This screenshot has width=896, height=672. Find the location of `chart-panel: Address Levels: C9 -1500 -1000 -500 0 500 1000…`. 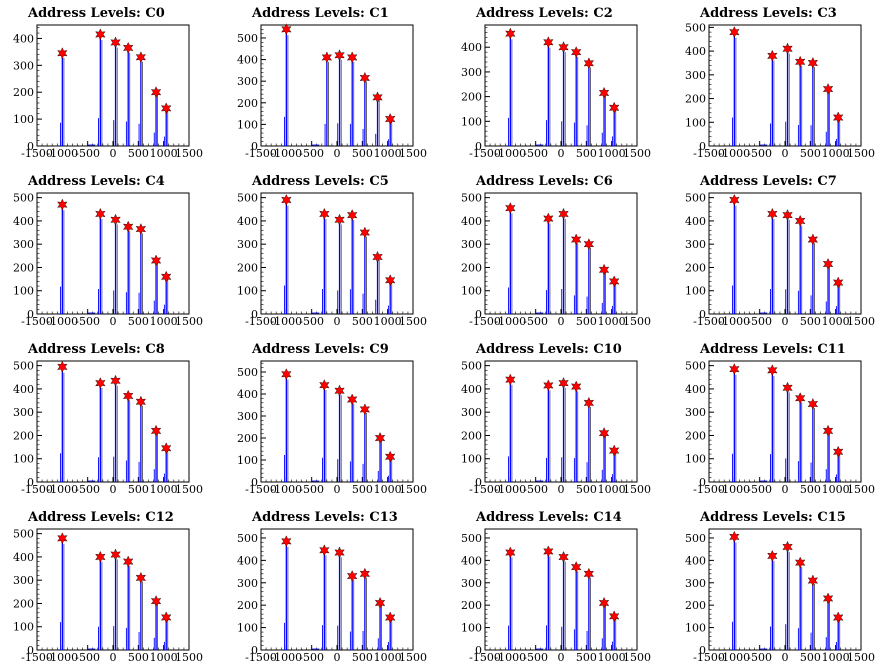

chart-panel: Address Levels: C9 -1500 -1000 -500 0 500 1000… is located at coordinates (336, 420).